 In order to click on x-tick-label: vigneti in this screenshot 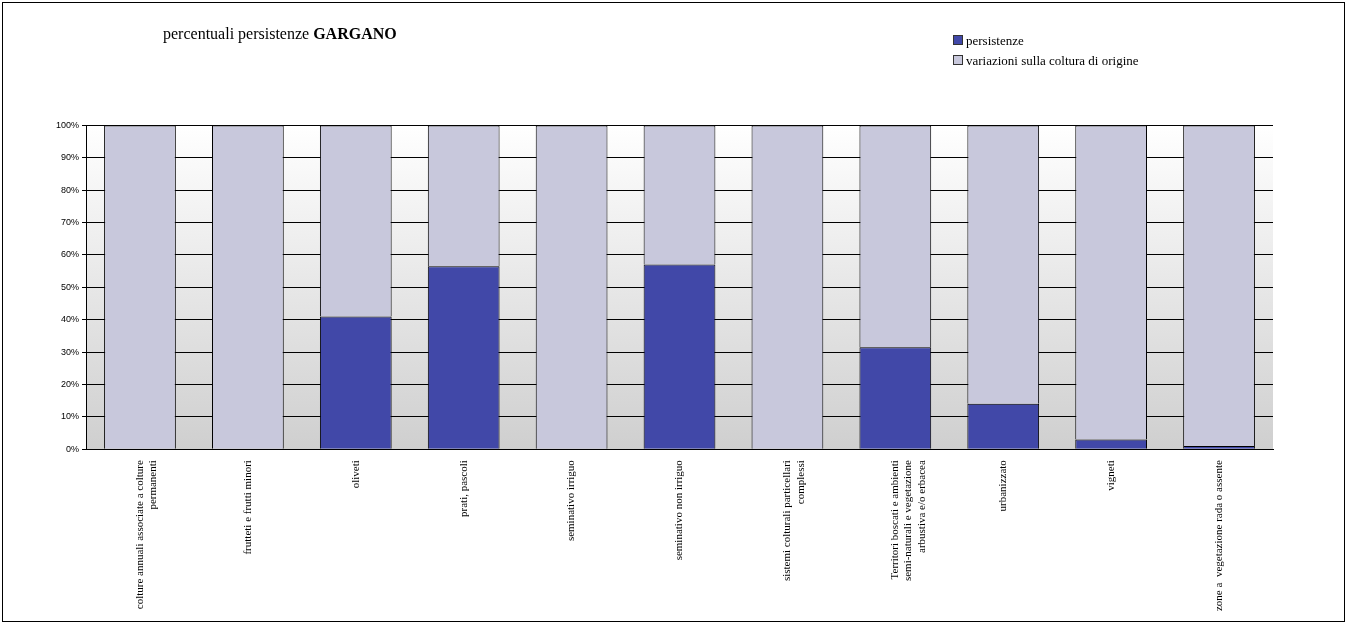, I will do `click(1110, 475)`.